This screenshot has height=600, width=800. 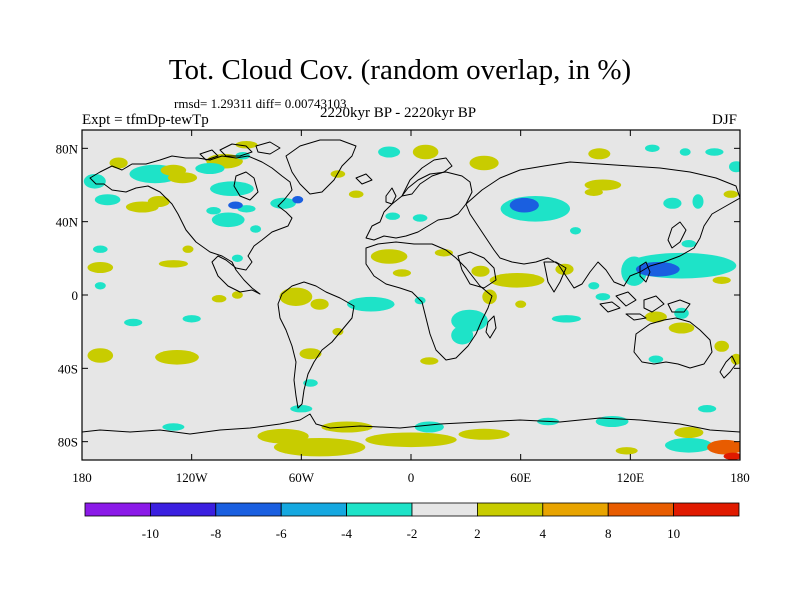 What do you see at coordinates (400, 70) in the screenshot?
I see `plot-title: Tot. Cloud Cov. (random overlap, in %)` at bounding box center [400, 70].